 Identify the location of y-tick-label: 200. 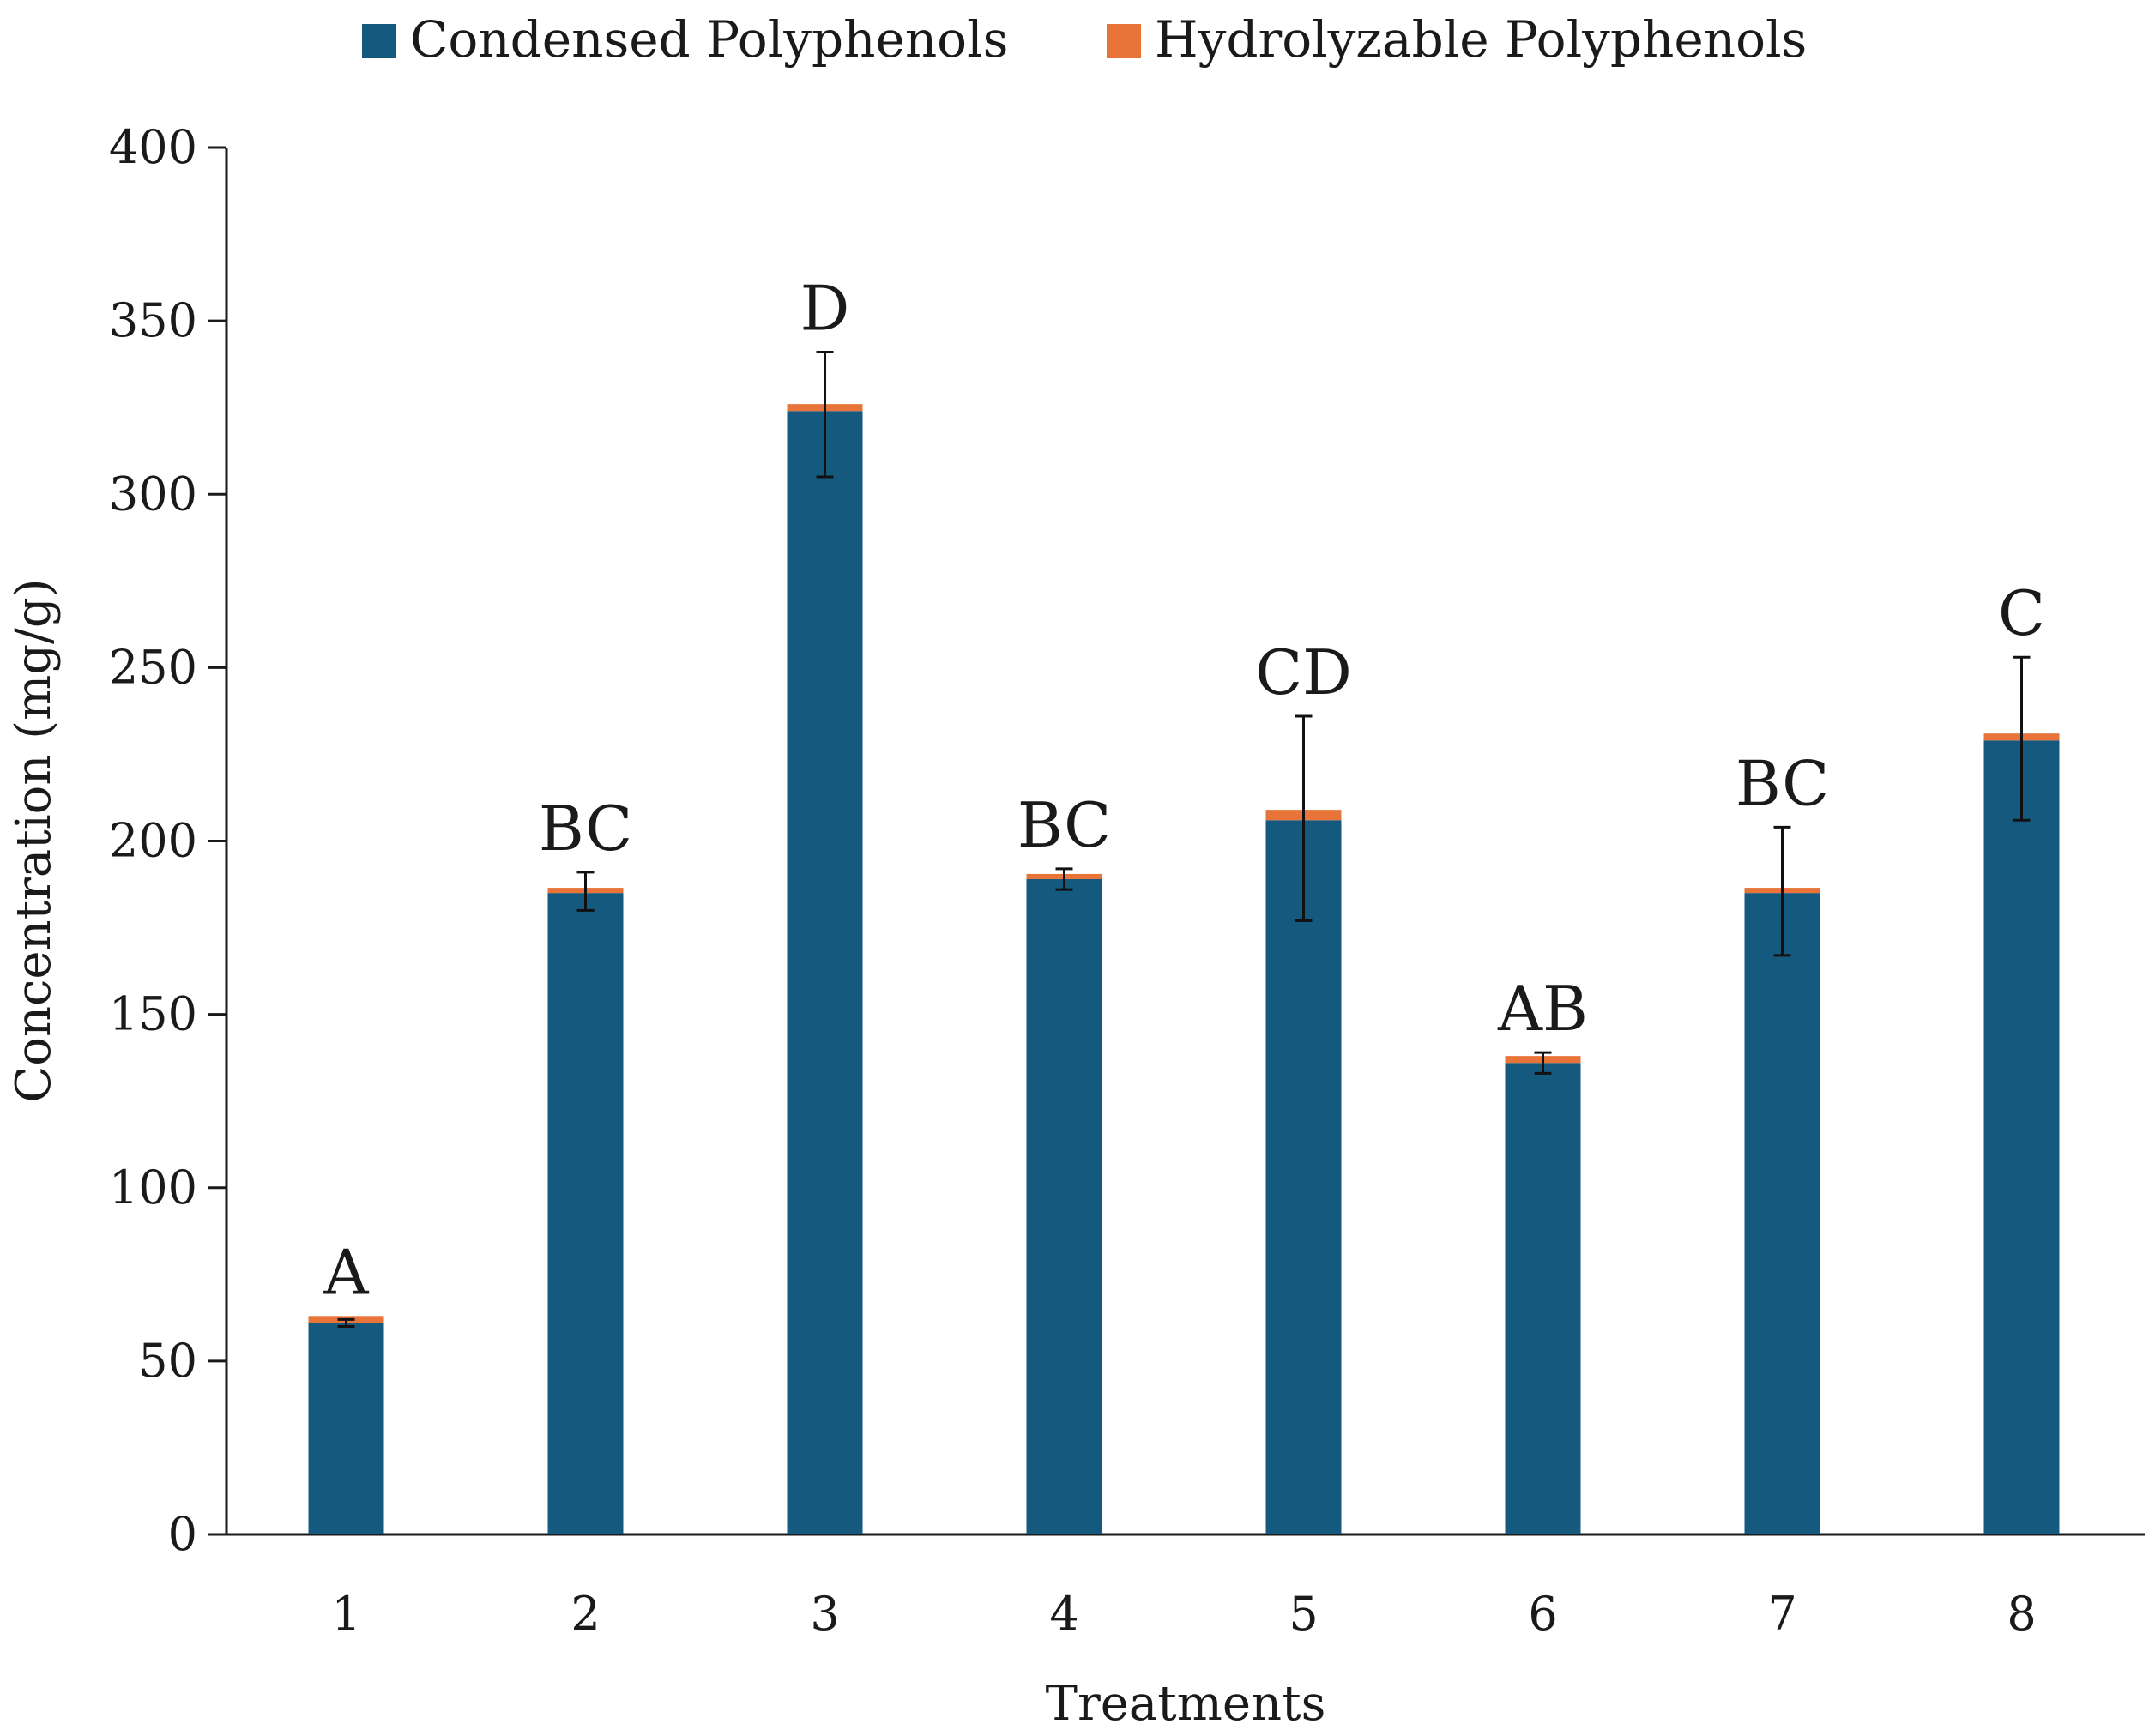
(153, 841).